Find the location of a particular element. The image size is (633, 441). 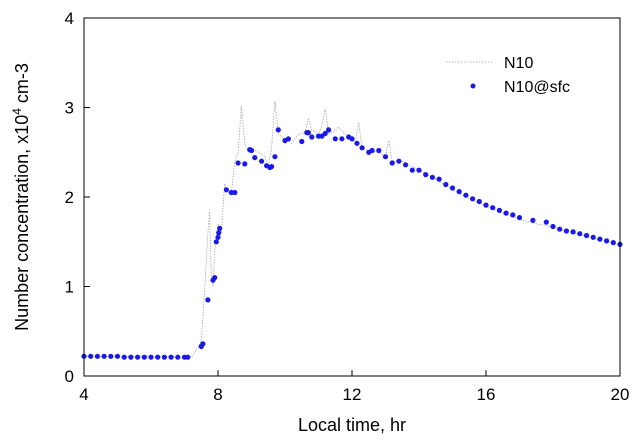

y-tick-label-2: 2 is located at coordinates (69, 197).